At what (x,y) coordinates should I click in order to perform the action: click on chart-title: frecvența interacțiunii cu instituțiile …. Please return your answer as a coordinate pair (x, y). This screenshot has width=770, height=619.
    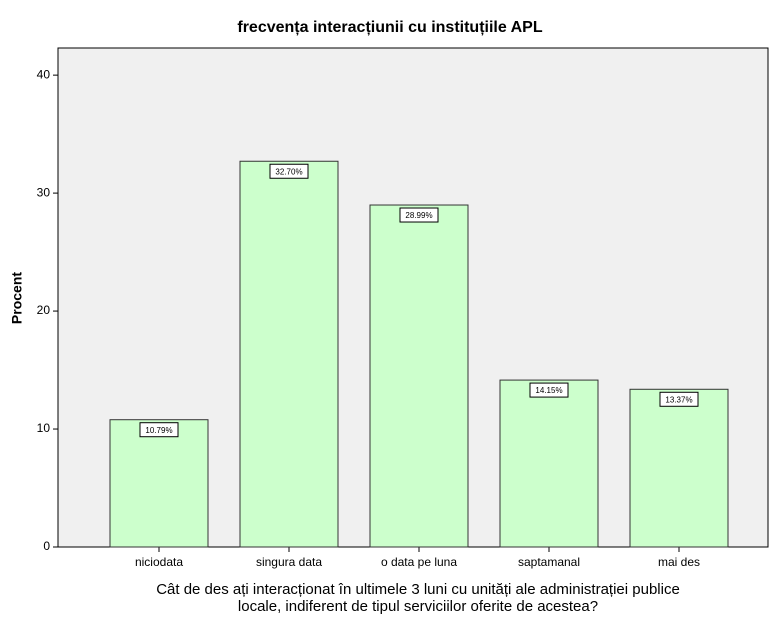
    Looking at the image, I should click on (389, 27).